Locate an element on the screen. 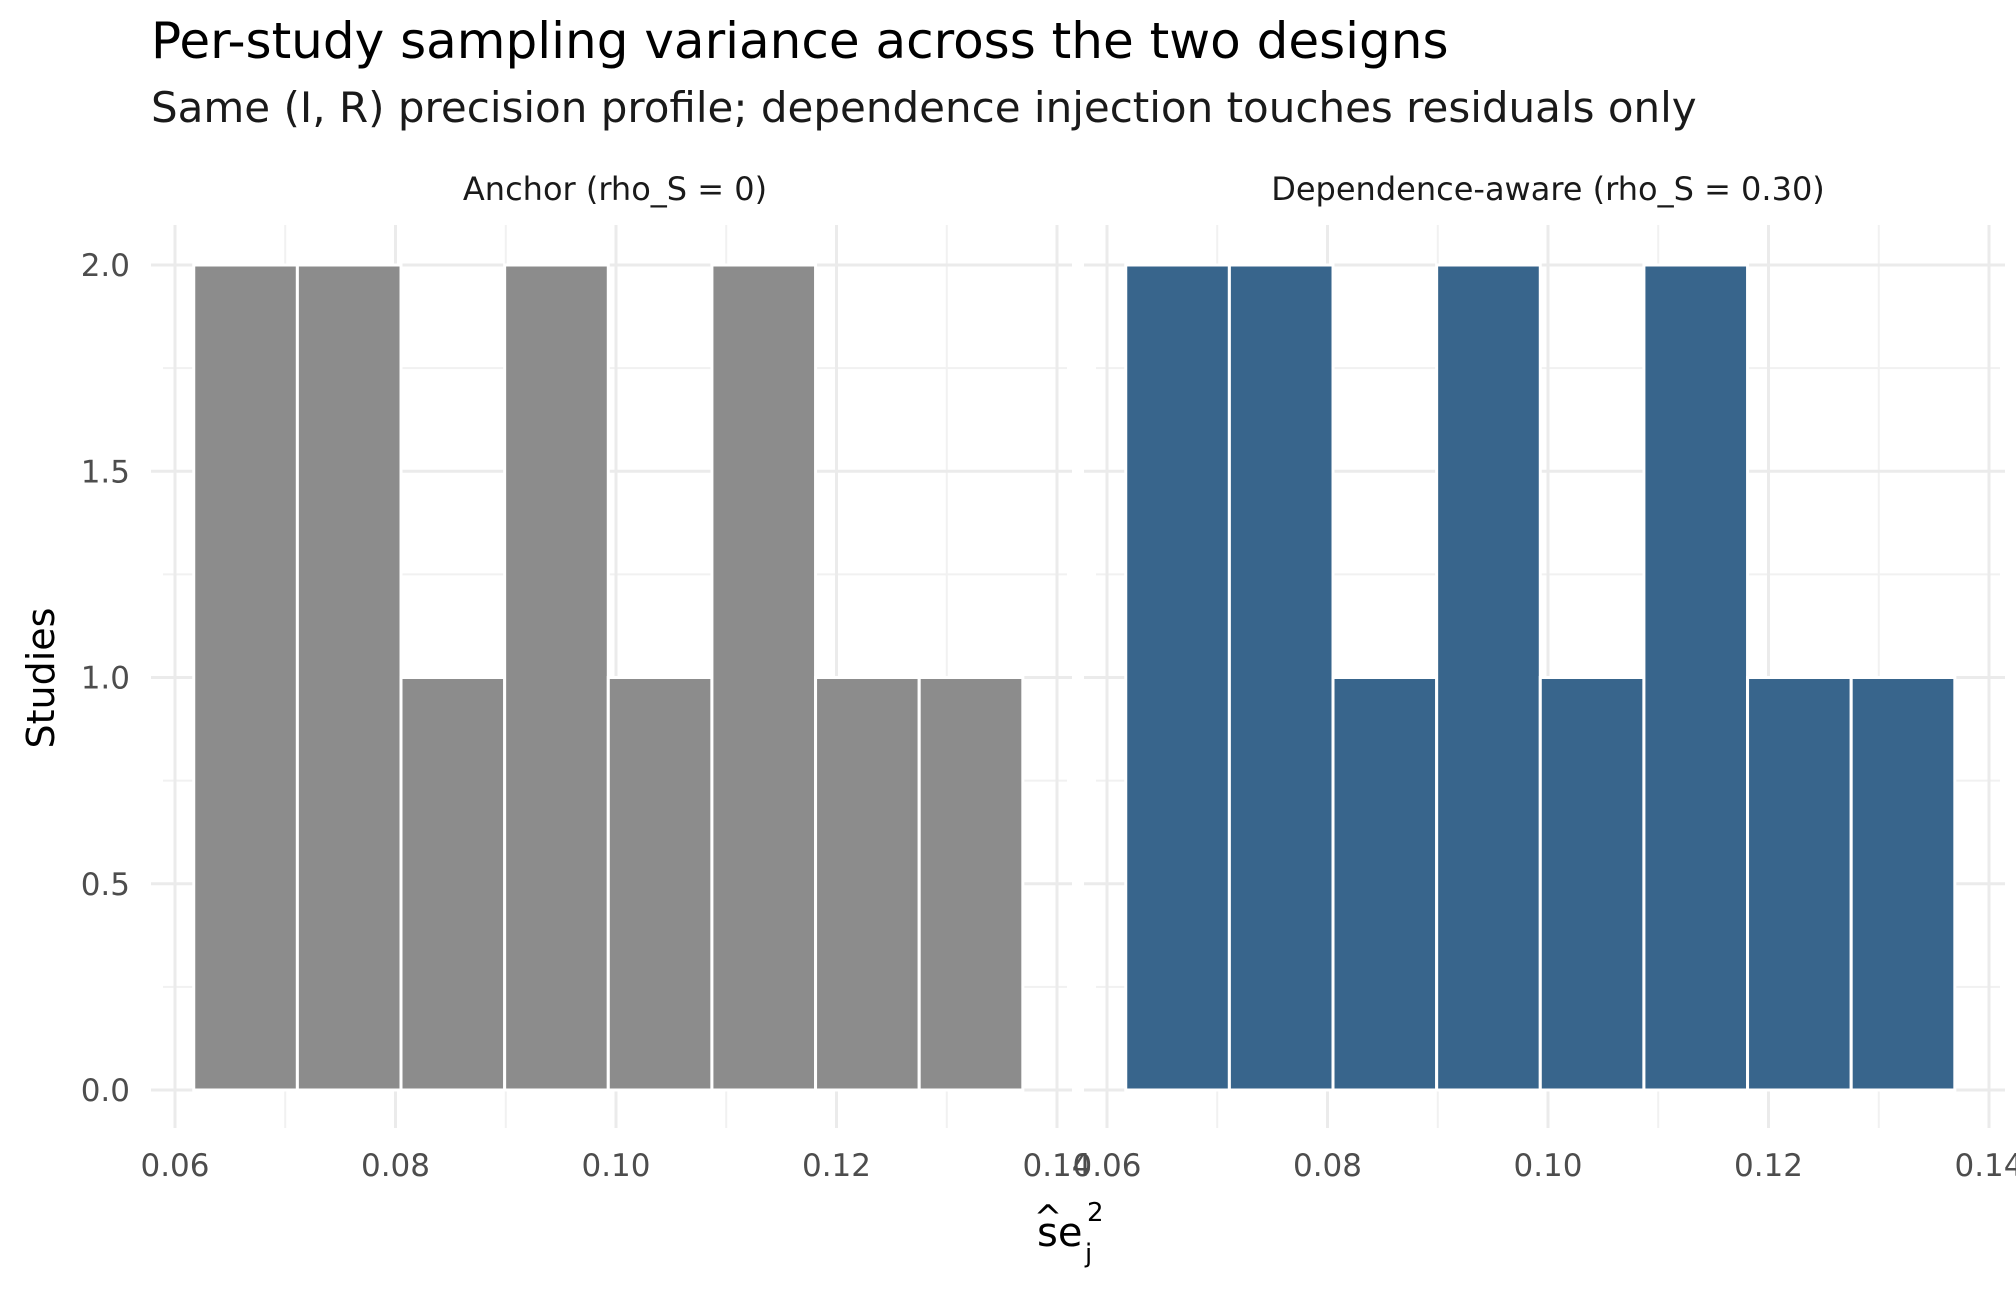 This screenshot has width=2016, height=1296. x-axis-label-hat: ^ is located at coordinates (1048, 1218).